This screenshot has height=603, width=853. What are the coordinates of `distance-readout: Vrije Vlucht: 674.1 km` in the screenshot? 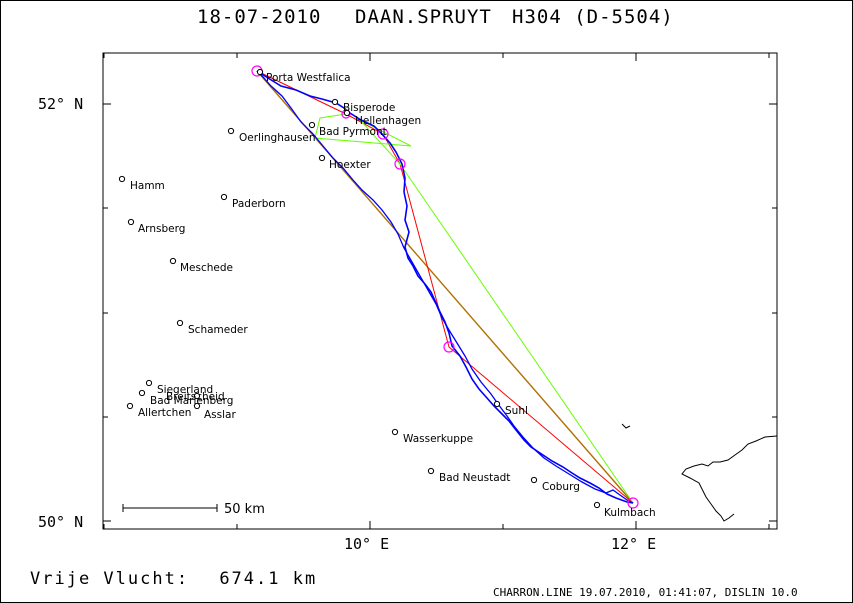 It's located at (173, 579).